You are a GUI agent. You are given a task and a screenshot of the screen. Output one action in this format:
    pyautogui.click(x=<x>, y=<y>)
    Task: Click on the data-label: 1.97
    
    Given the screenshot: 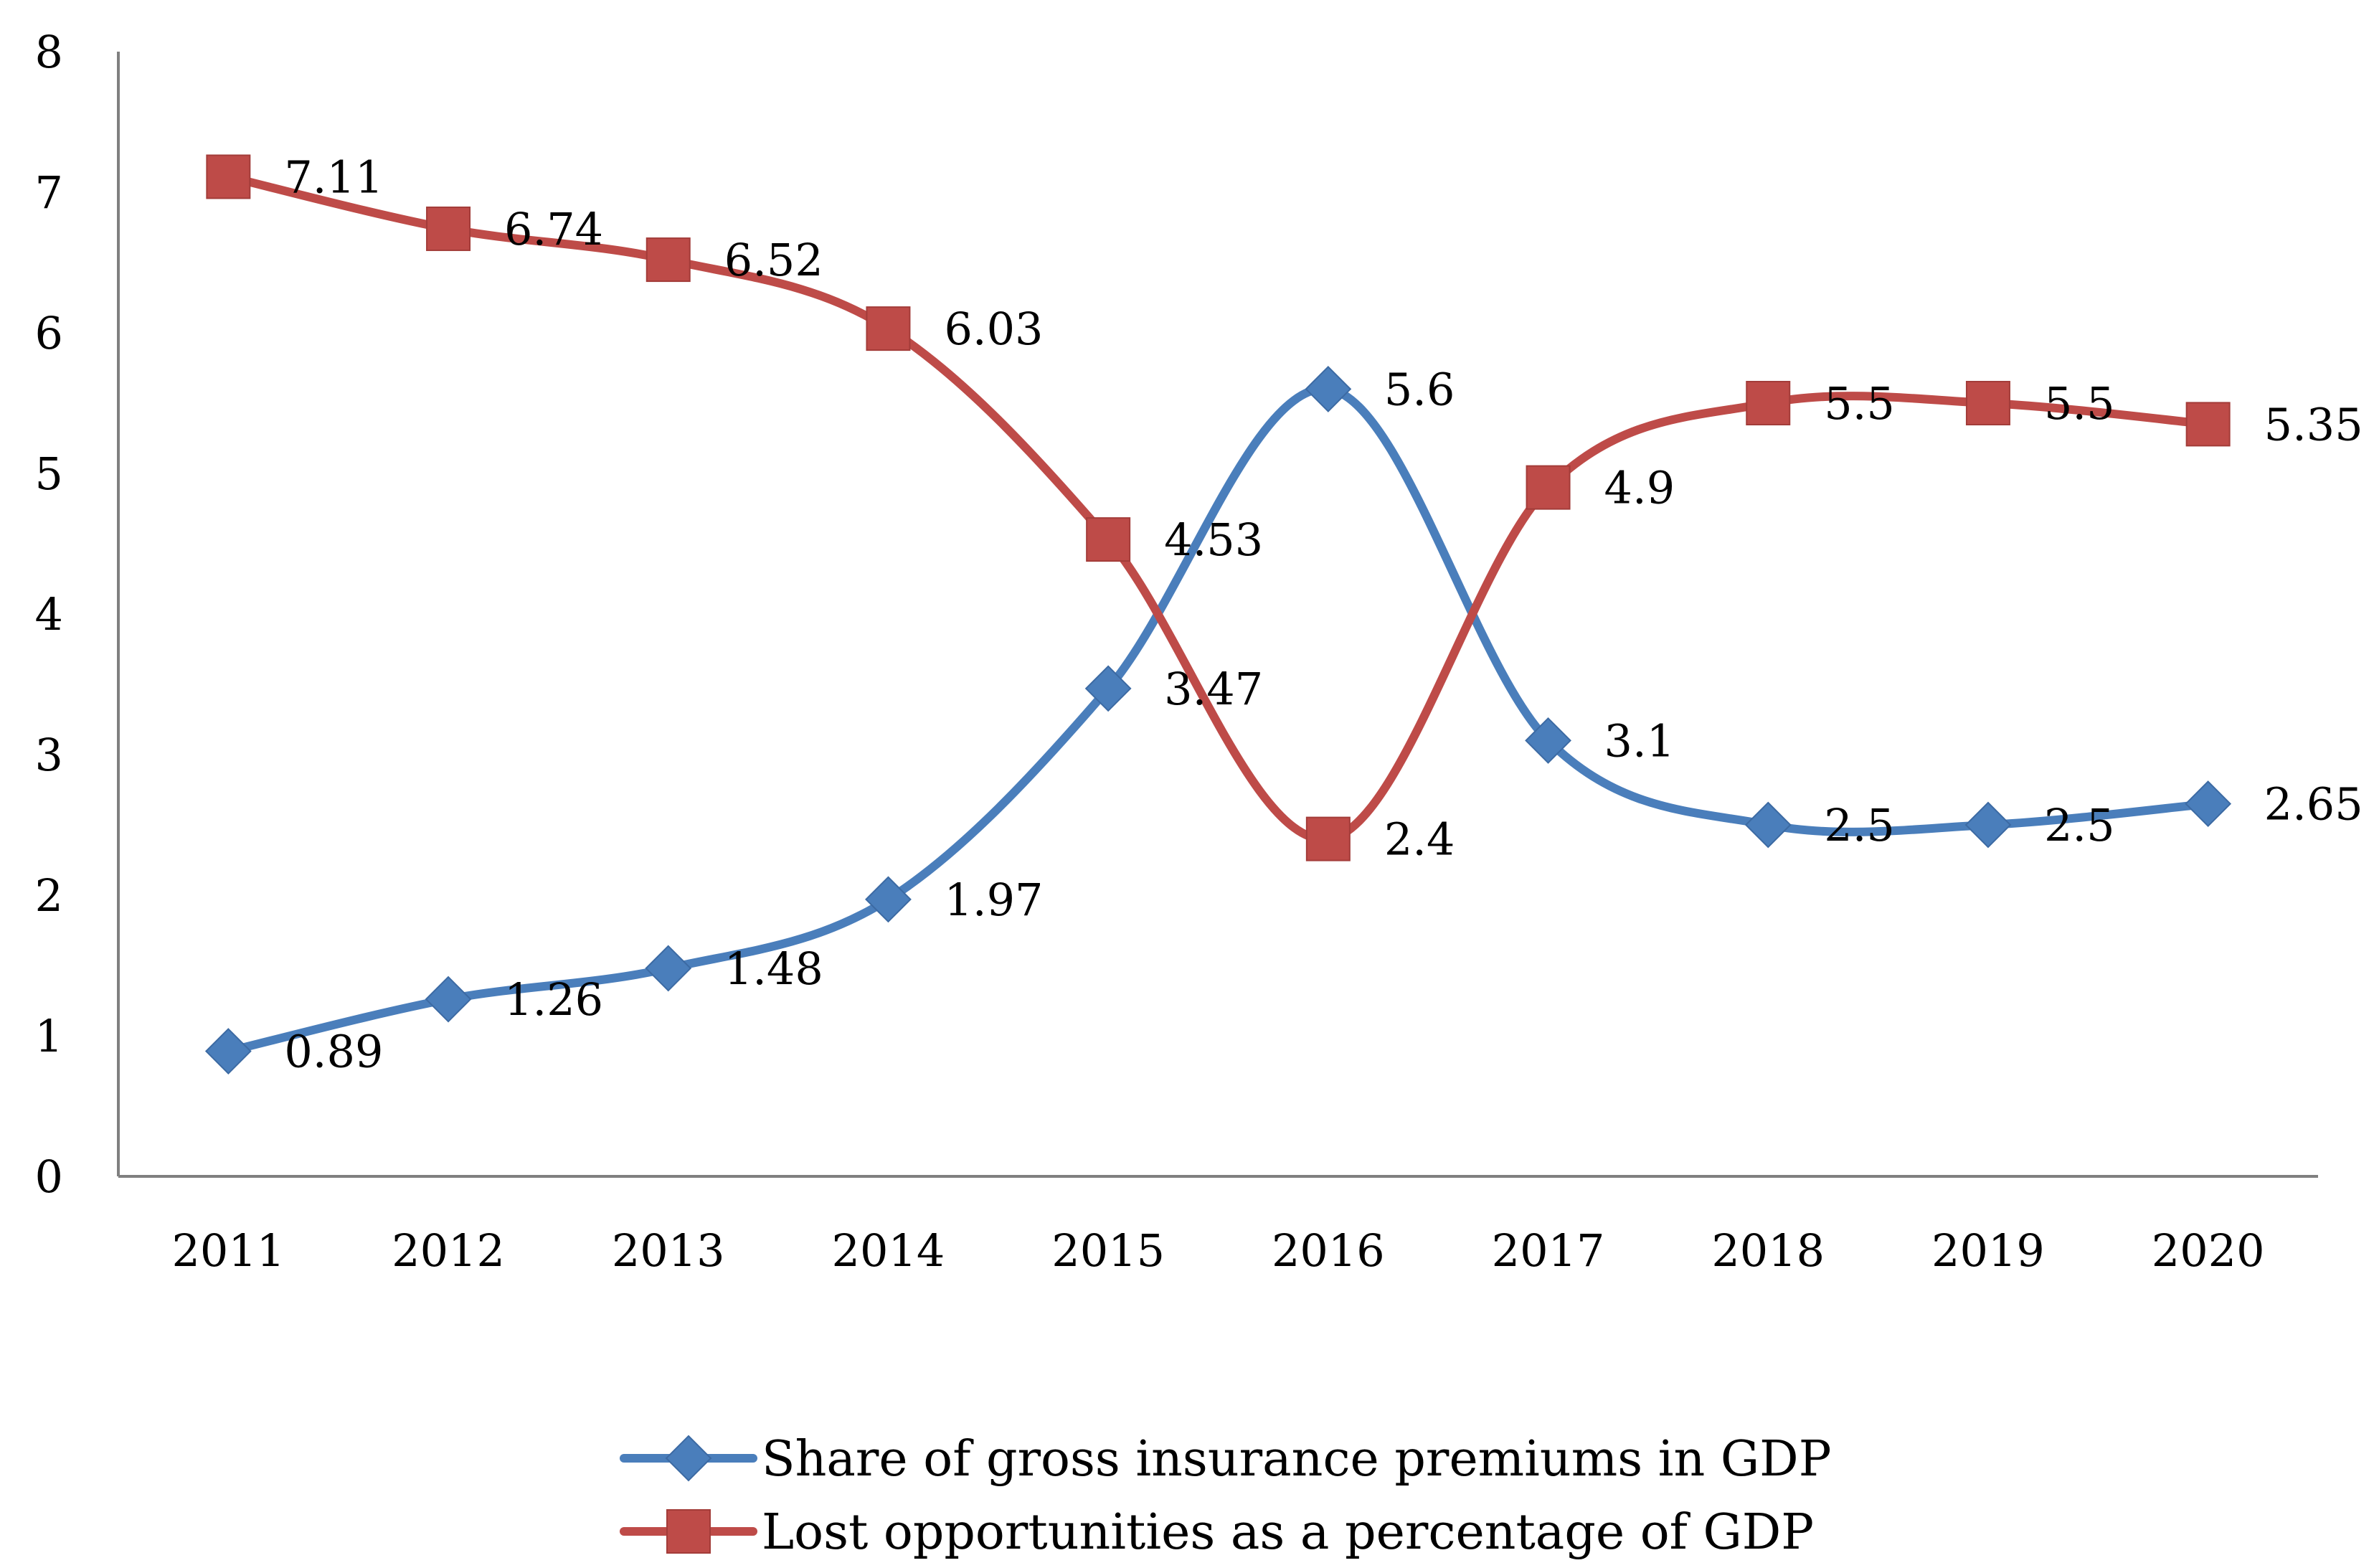 What is the action you would take?
    pyautogui.click(x=993, y=900)
    